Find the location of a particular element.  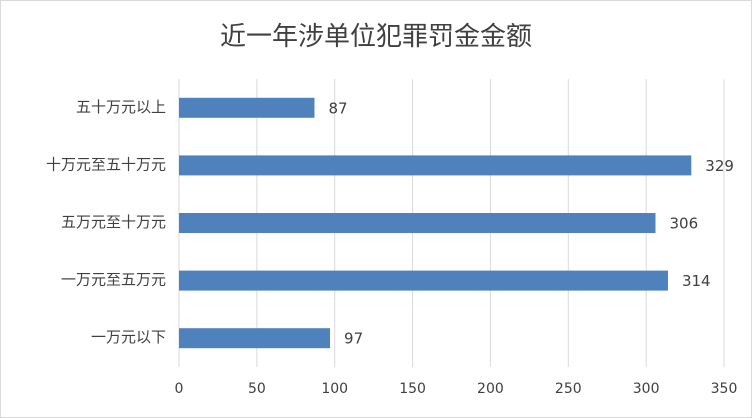

x-tick-label: 350 is located at coordinates (724, 389).